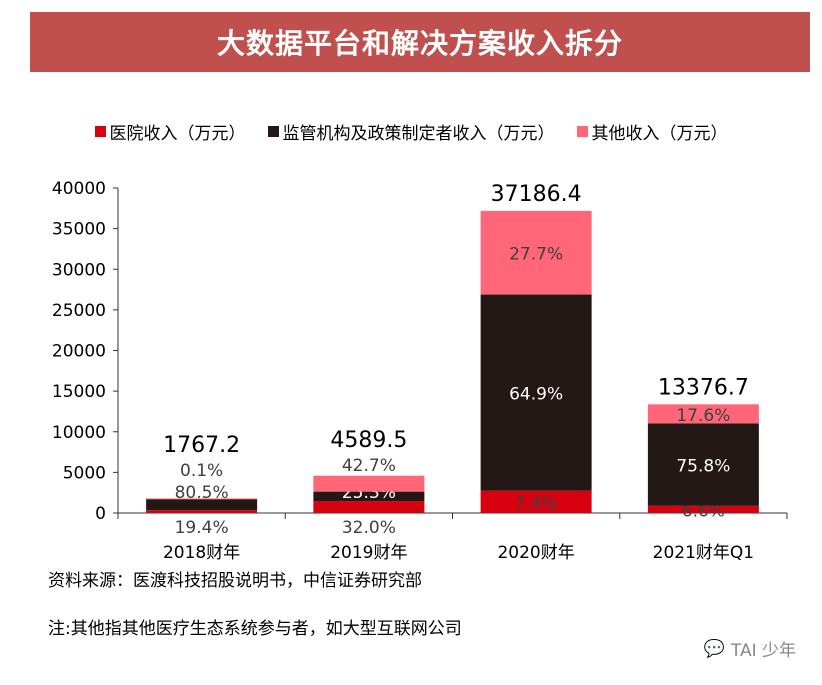 Image resolution: width=822 pixels, height=685 pixels. I want to click on chart-title: 大数据平台和解决方案收入拆分, so click(420, 42).